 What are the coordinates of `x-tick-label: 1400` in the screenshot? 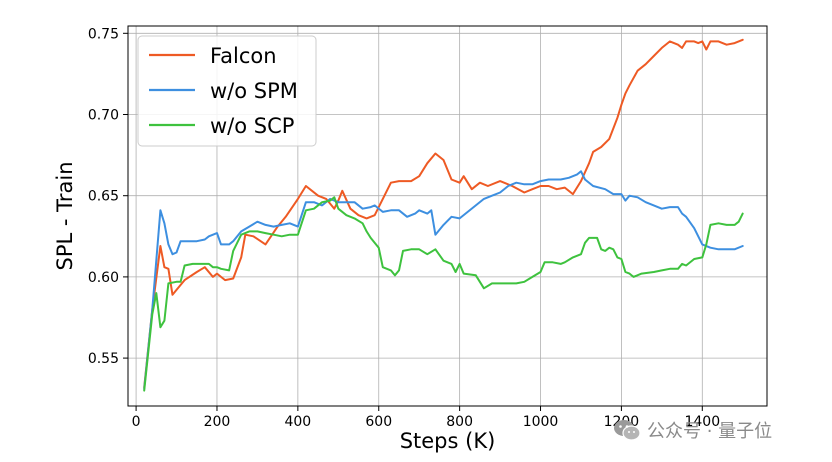 It's located at (702, 422).